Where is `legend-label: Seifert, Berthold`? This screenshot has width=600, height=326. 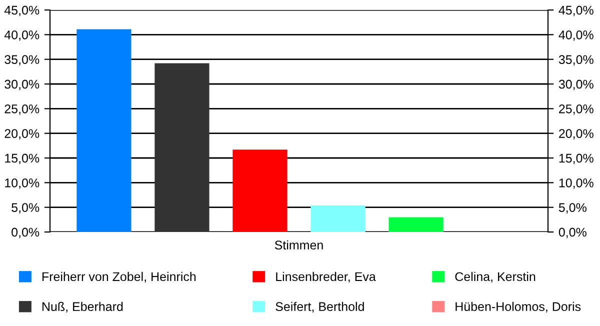
legend-label: Seifert, Berthold is located at coordinates (320, 307).